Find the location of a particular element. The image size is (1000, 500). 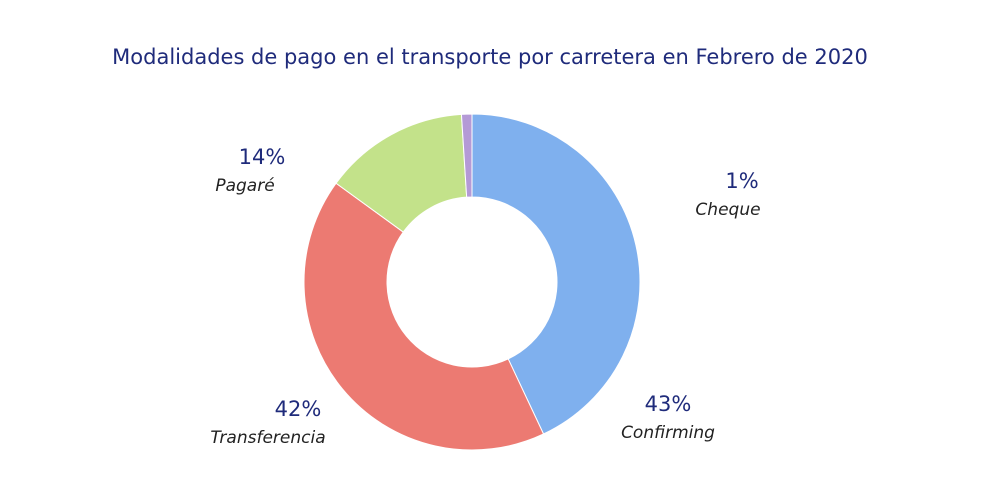

category-label: Confirming is located at coordinates (668, 433).